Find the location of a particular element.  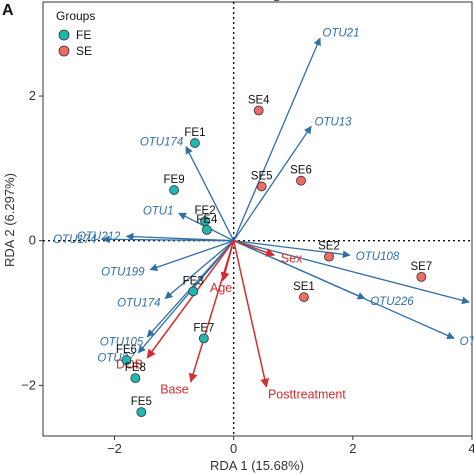

point-se5 is located at coordinates (261, 186).